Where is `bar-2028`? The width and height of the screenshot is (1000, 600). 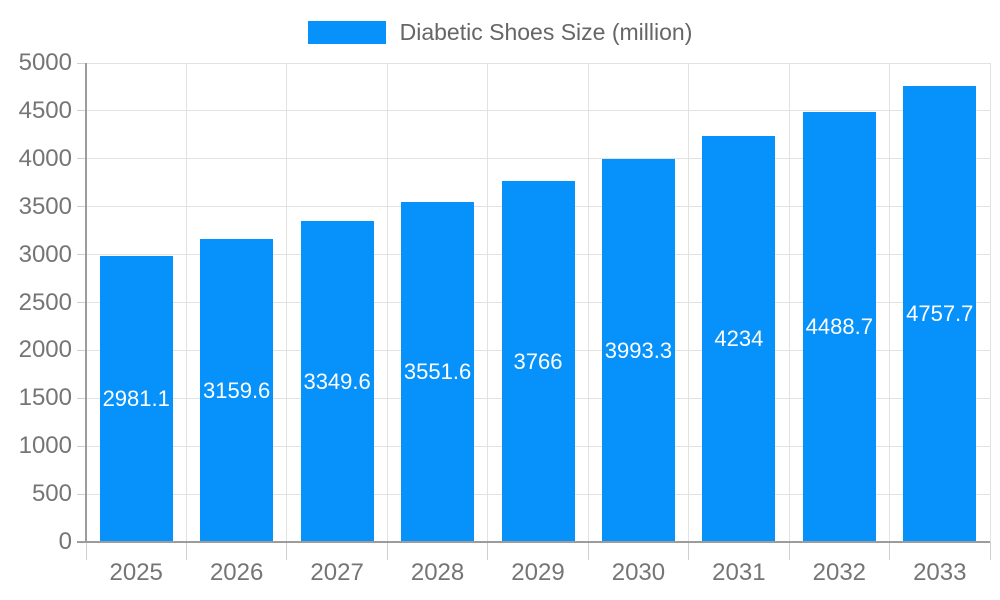 bar-2028 is located at coordinates (438, 371).